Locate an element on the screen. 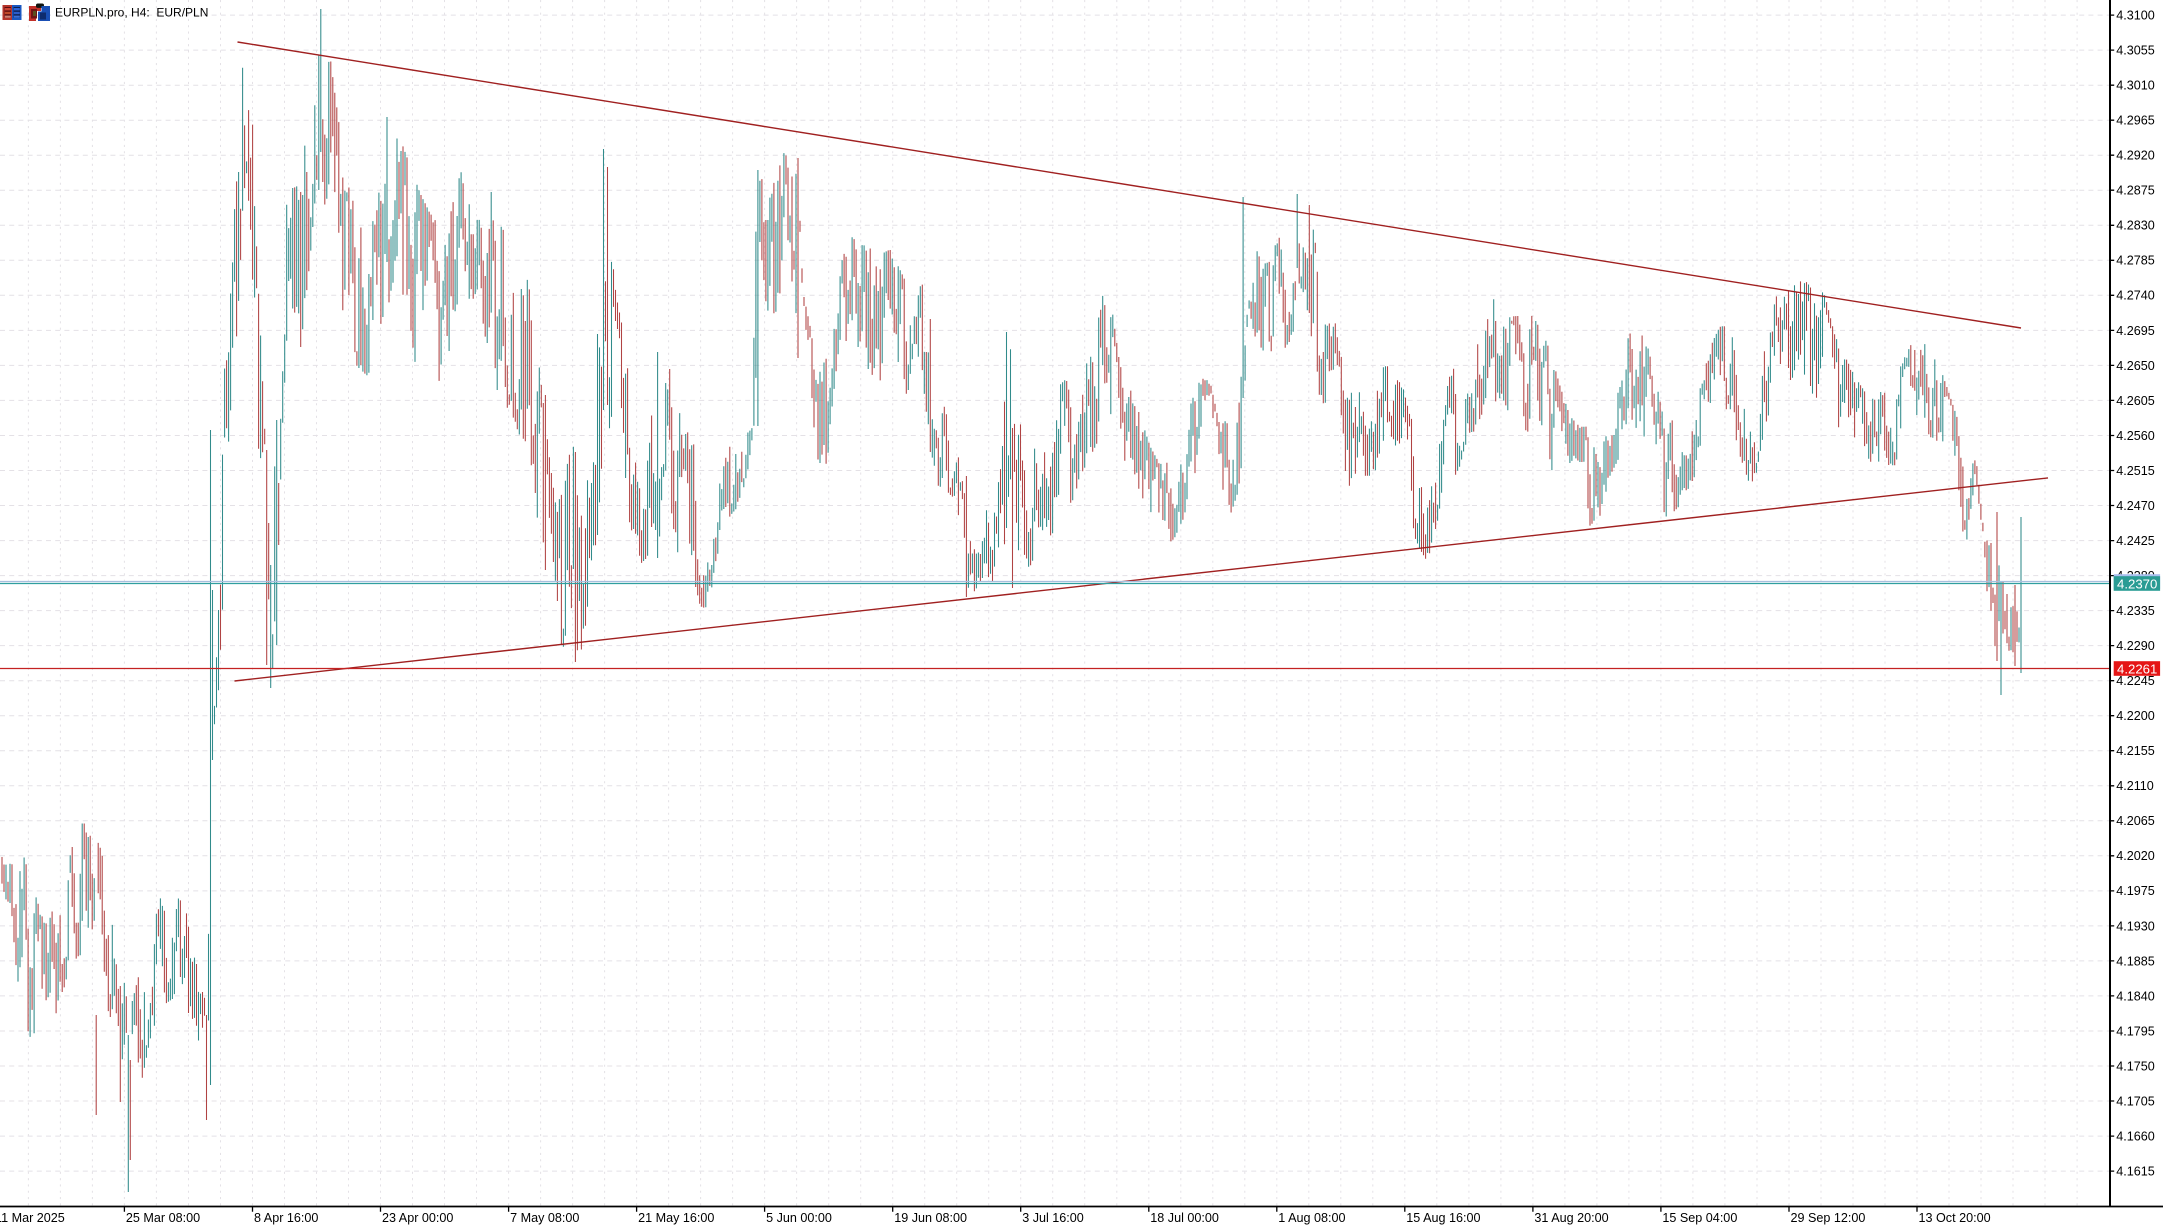 The width and height of the screenshot is (2163, 1228). svg-text: 11 Mar 2025 is located at coordinates (32, 1218).